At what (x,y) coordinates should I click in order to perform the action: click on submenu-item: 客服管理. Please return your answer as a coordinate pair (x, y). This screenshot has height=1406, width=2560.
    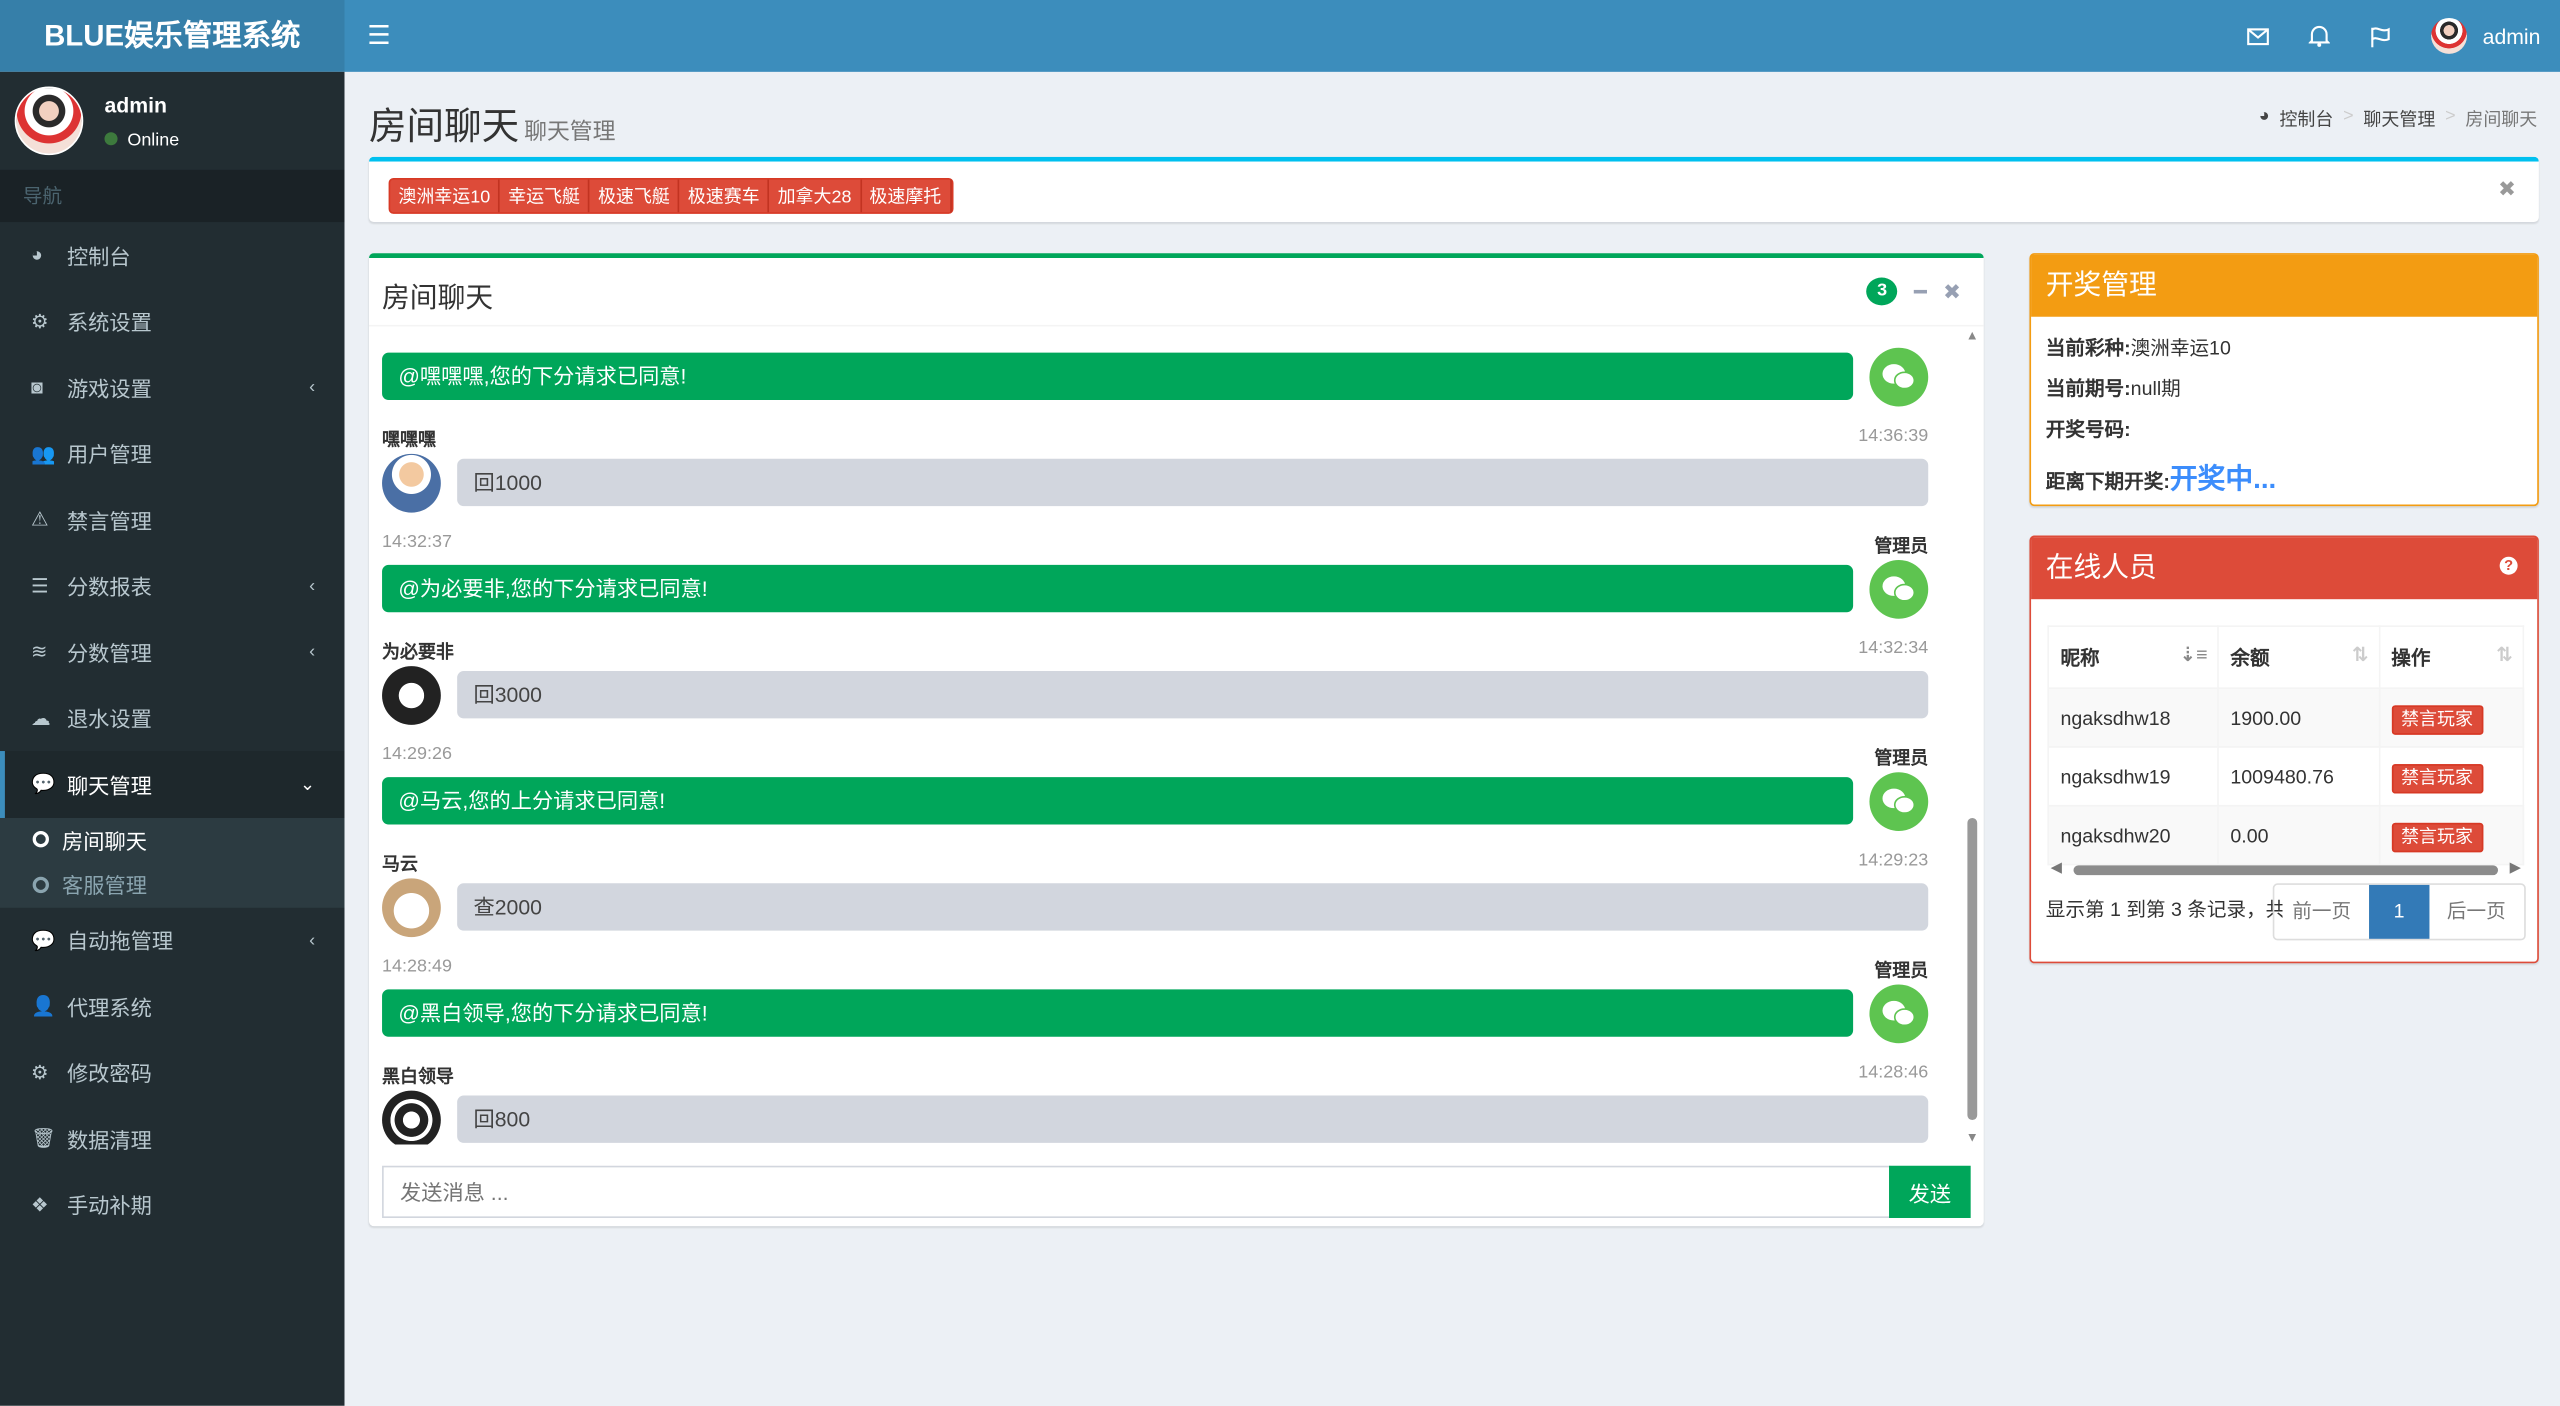
    Looking at the image, I should click on (172, 884).